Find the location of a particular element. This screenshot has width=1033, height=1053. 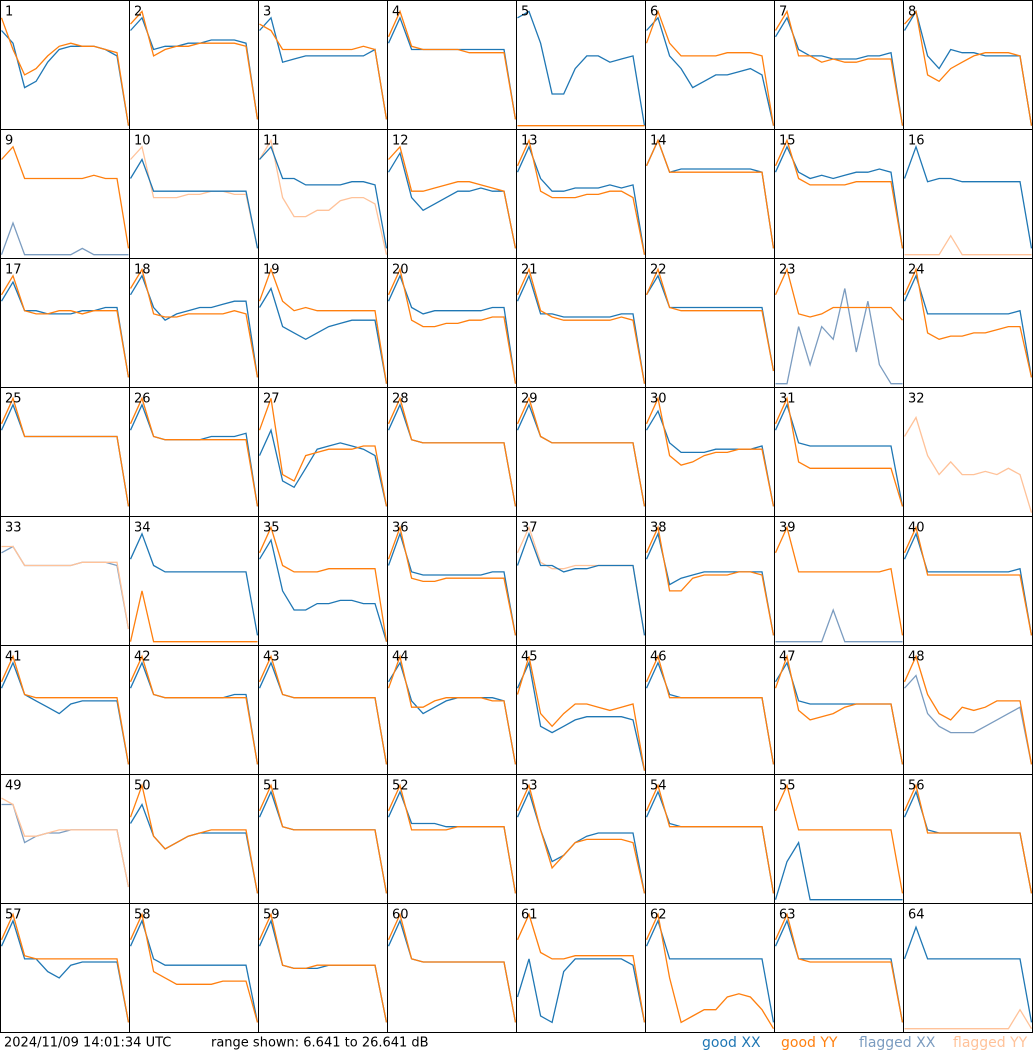

panel-label: 36 is located at coordinates (400, 528).